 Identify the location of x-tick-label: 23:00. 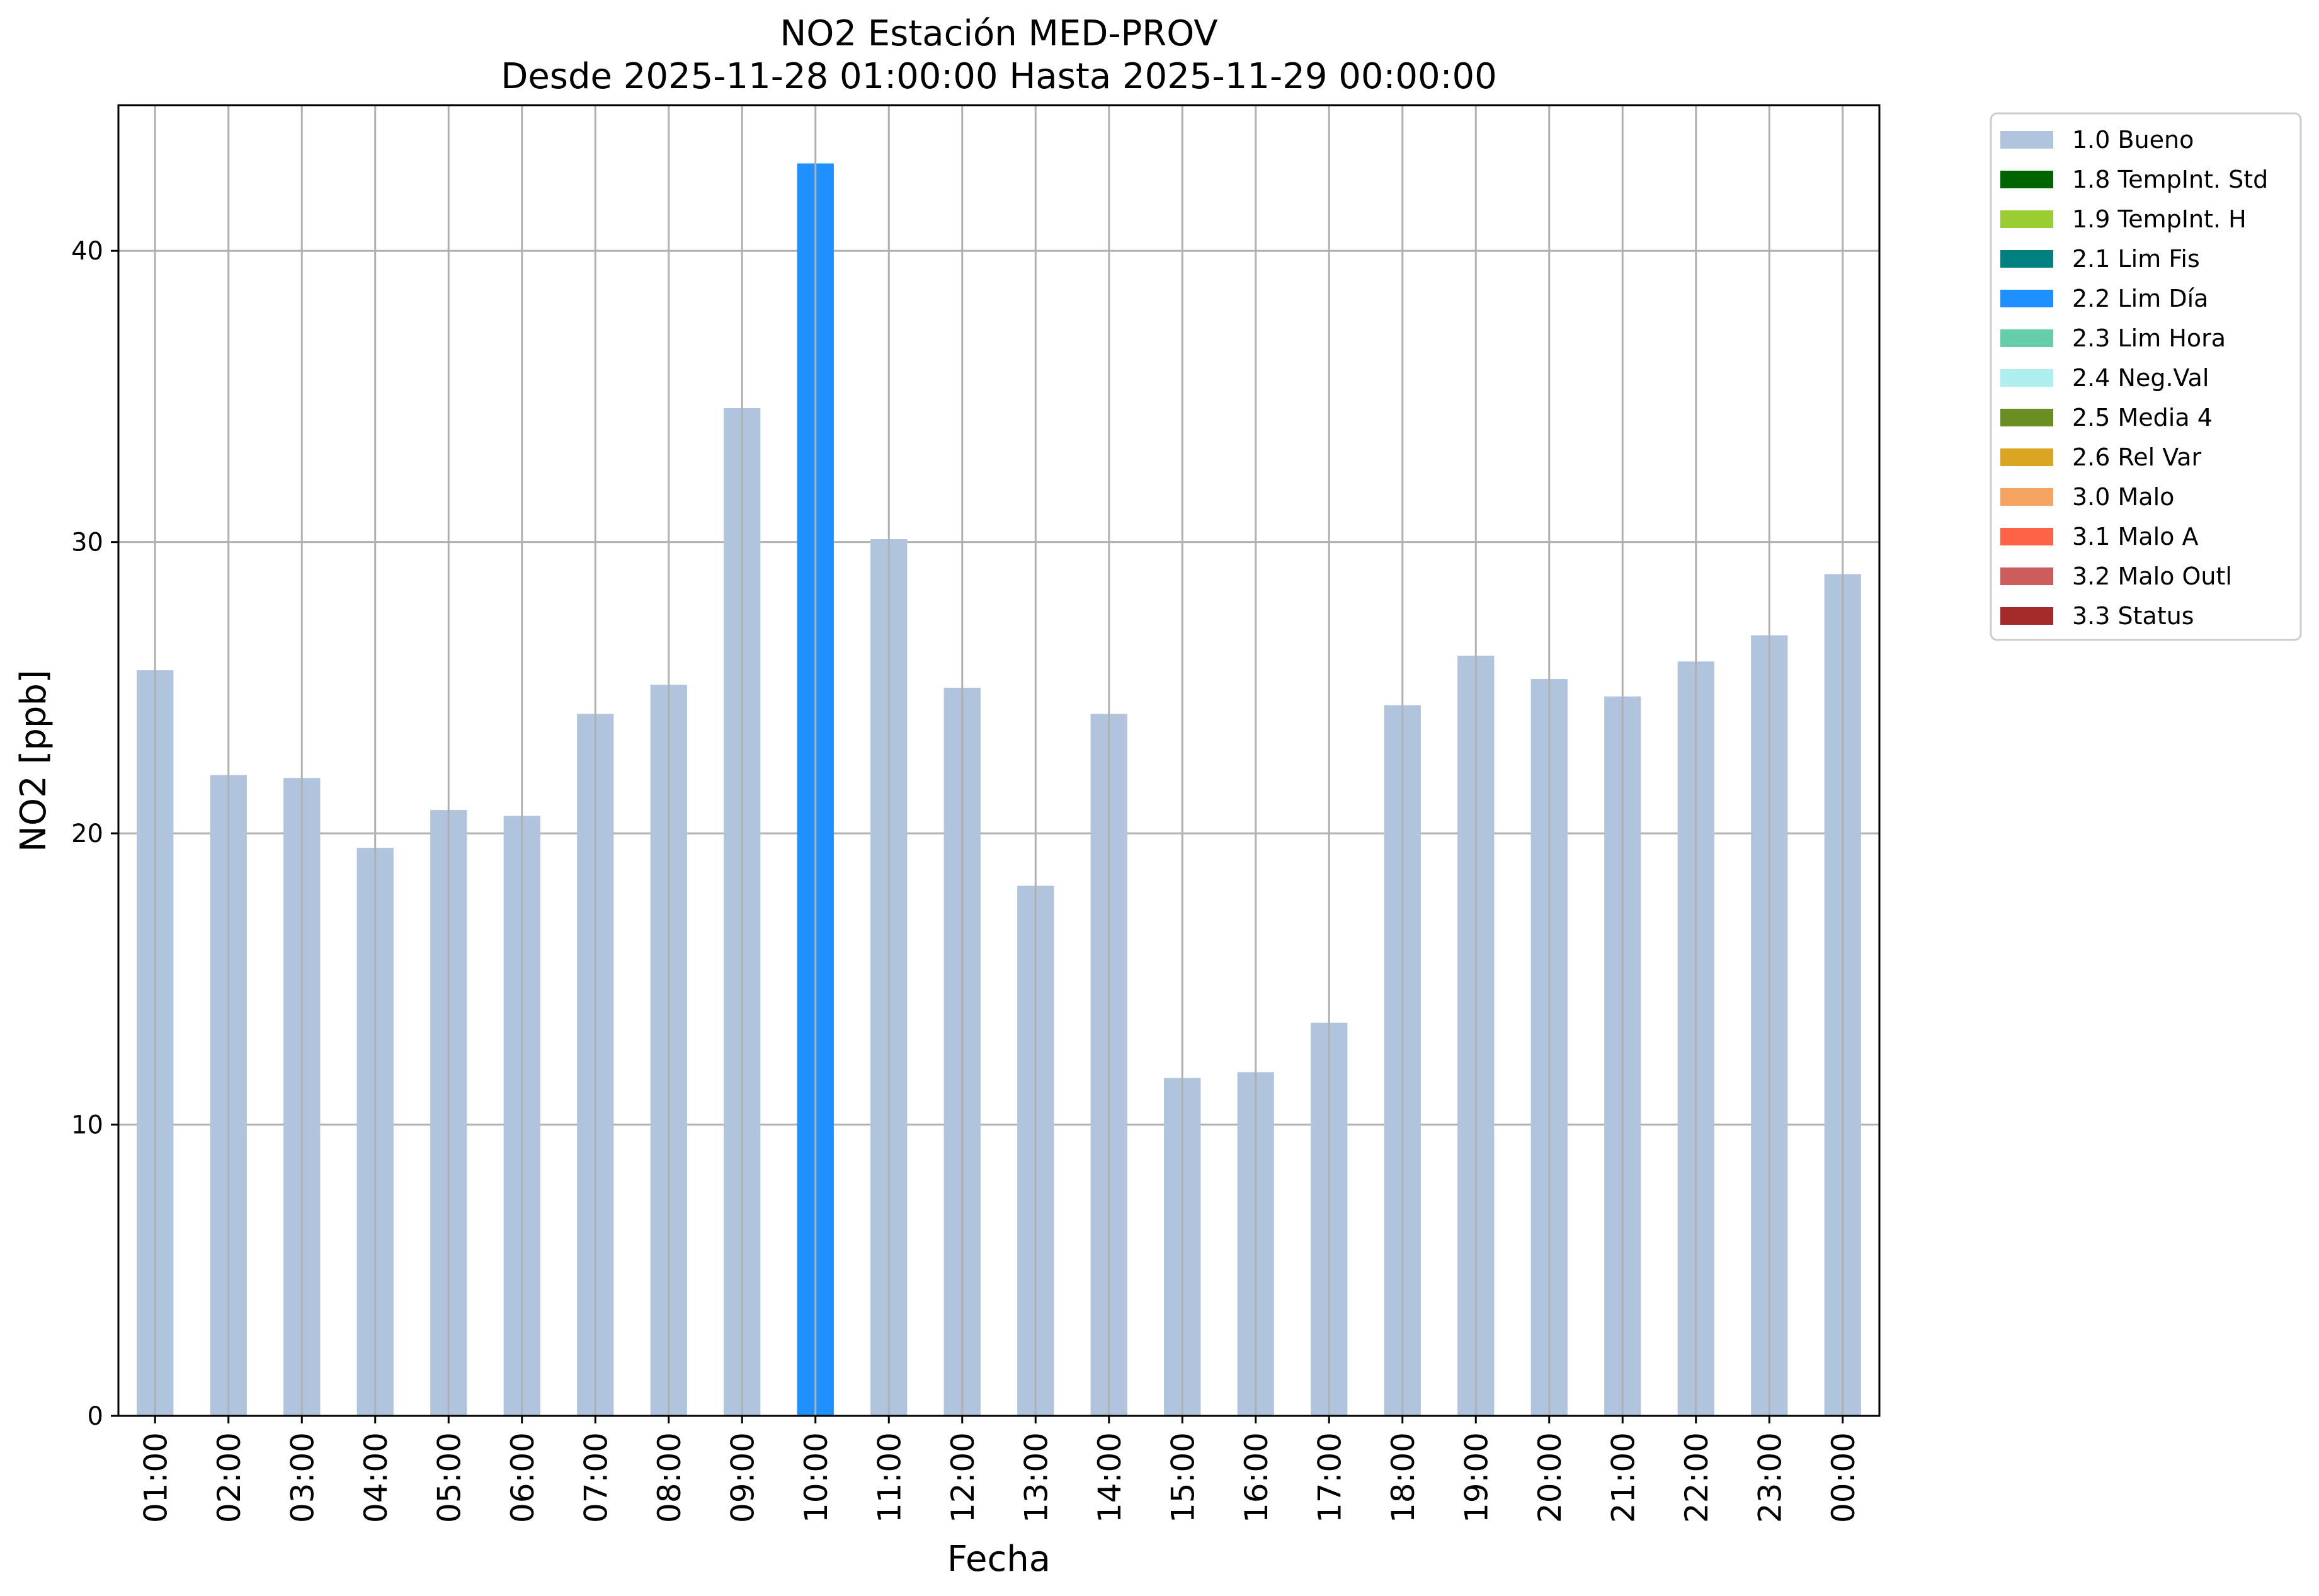
(1770, 1477).